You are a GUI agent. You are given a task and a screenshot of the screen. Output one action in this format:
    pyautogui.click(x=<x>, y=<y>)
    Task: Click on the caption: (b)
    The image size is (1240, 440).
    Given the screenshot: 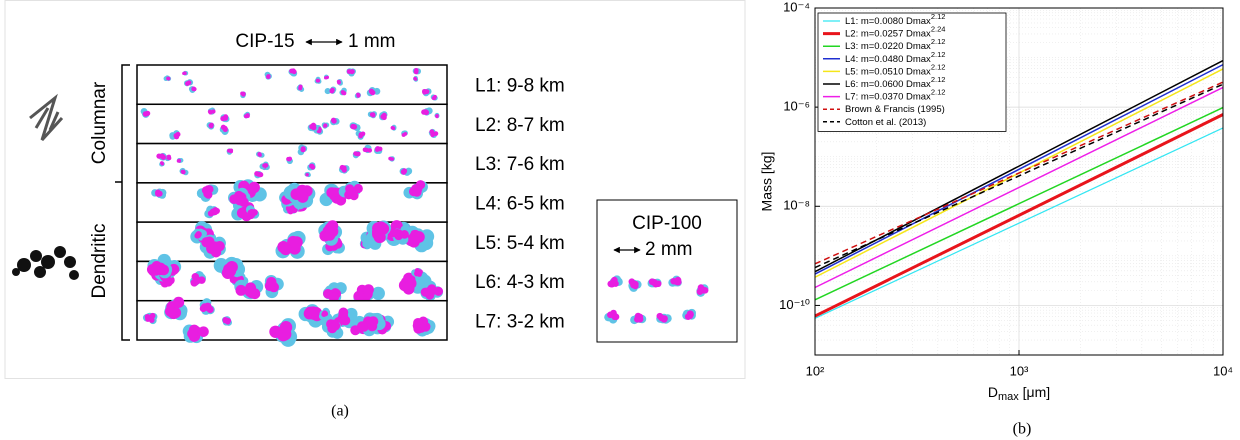 What is the action you would take?
    pyautogui.click(x=1022, y=429)
    